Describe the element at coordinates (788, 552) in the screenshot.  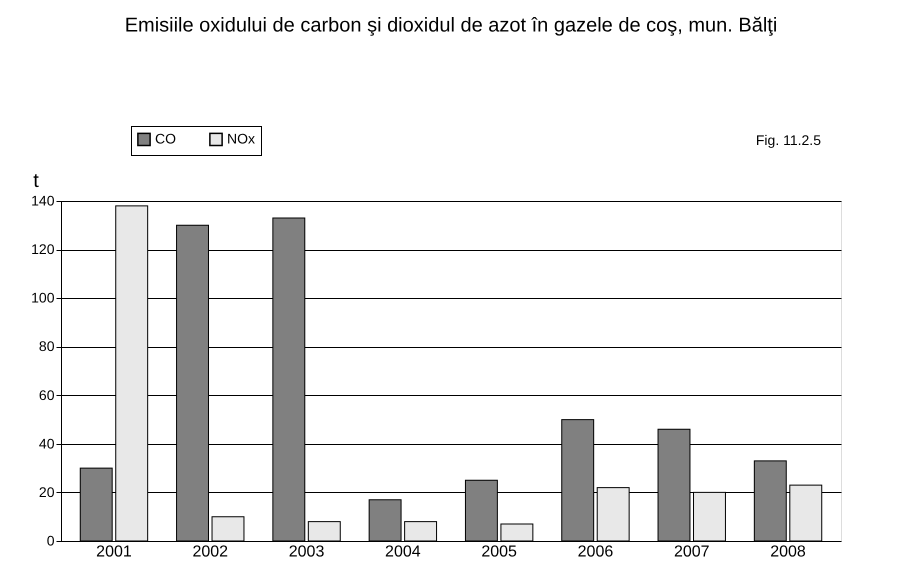
I see `x-tick-label: 2008` at that location.